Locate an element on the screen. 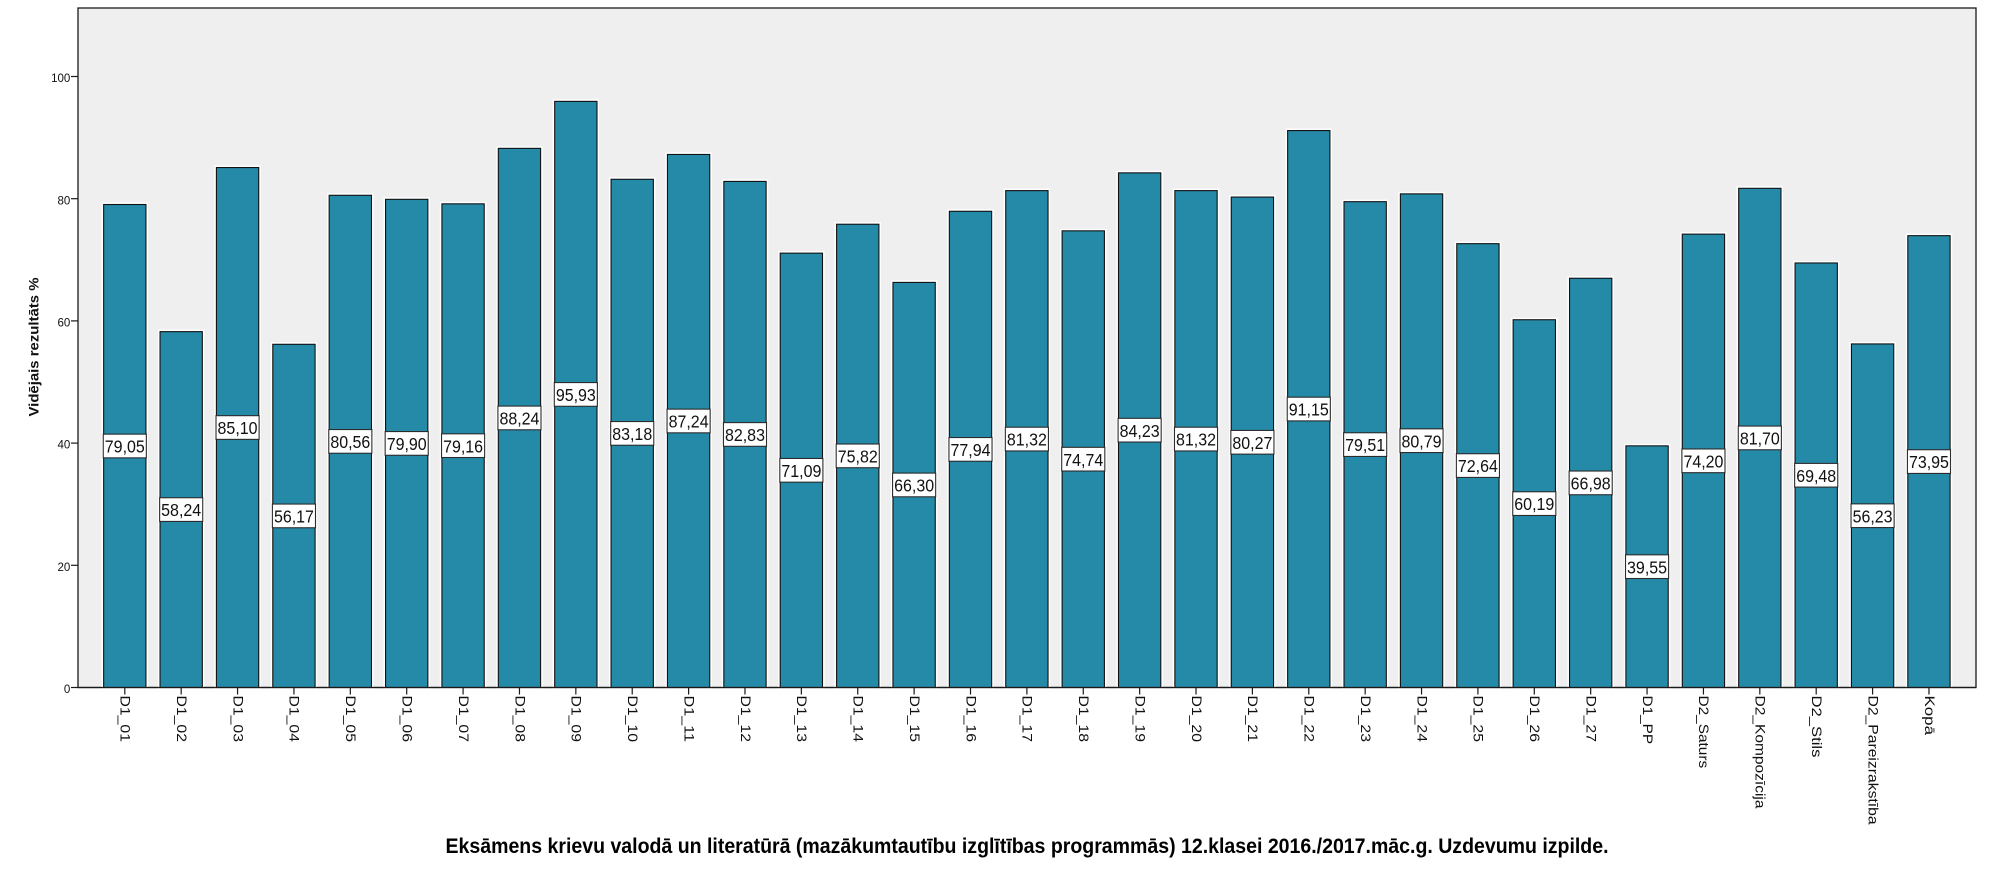  svg-text: D1_04 is located at coordinates (294, 719).